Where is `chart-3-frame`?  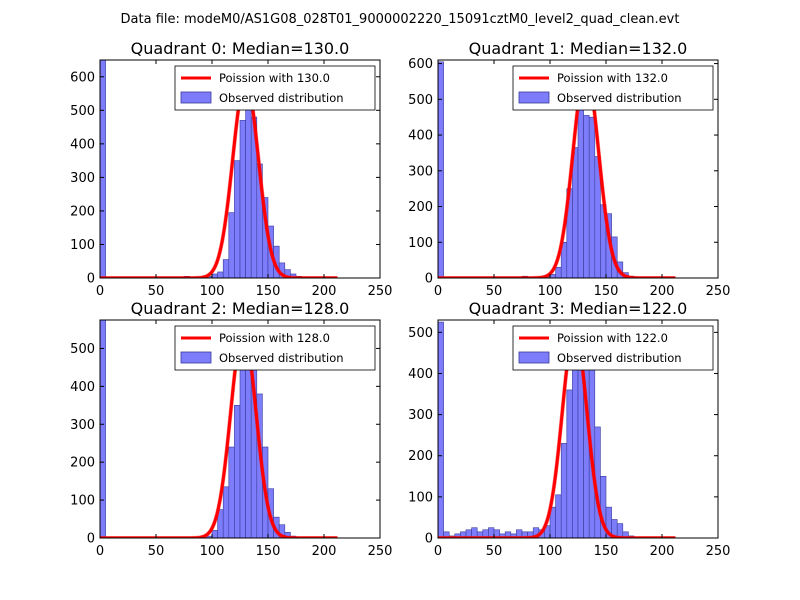
chart-3-frame is located at coordinates (578, 429).